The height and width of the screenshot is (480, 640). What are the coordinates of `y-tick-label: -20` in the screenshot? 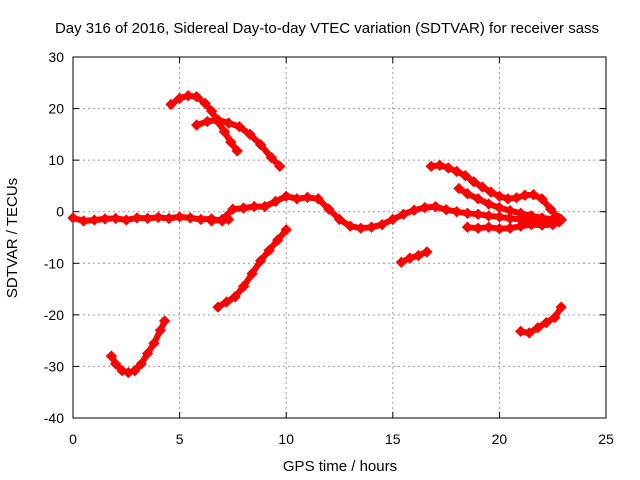 It's located at (54, 315).